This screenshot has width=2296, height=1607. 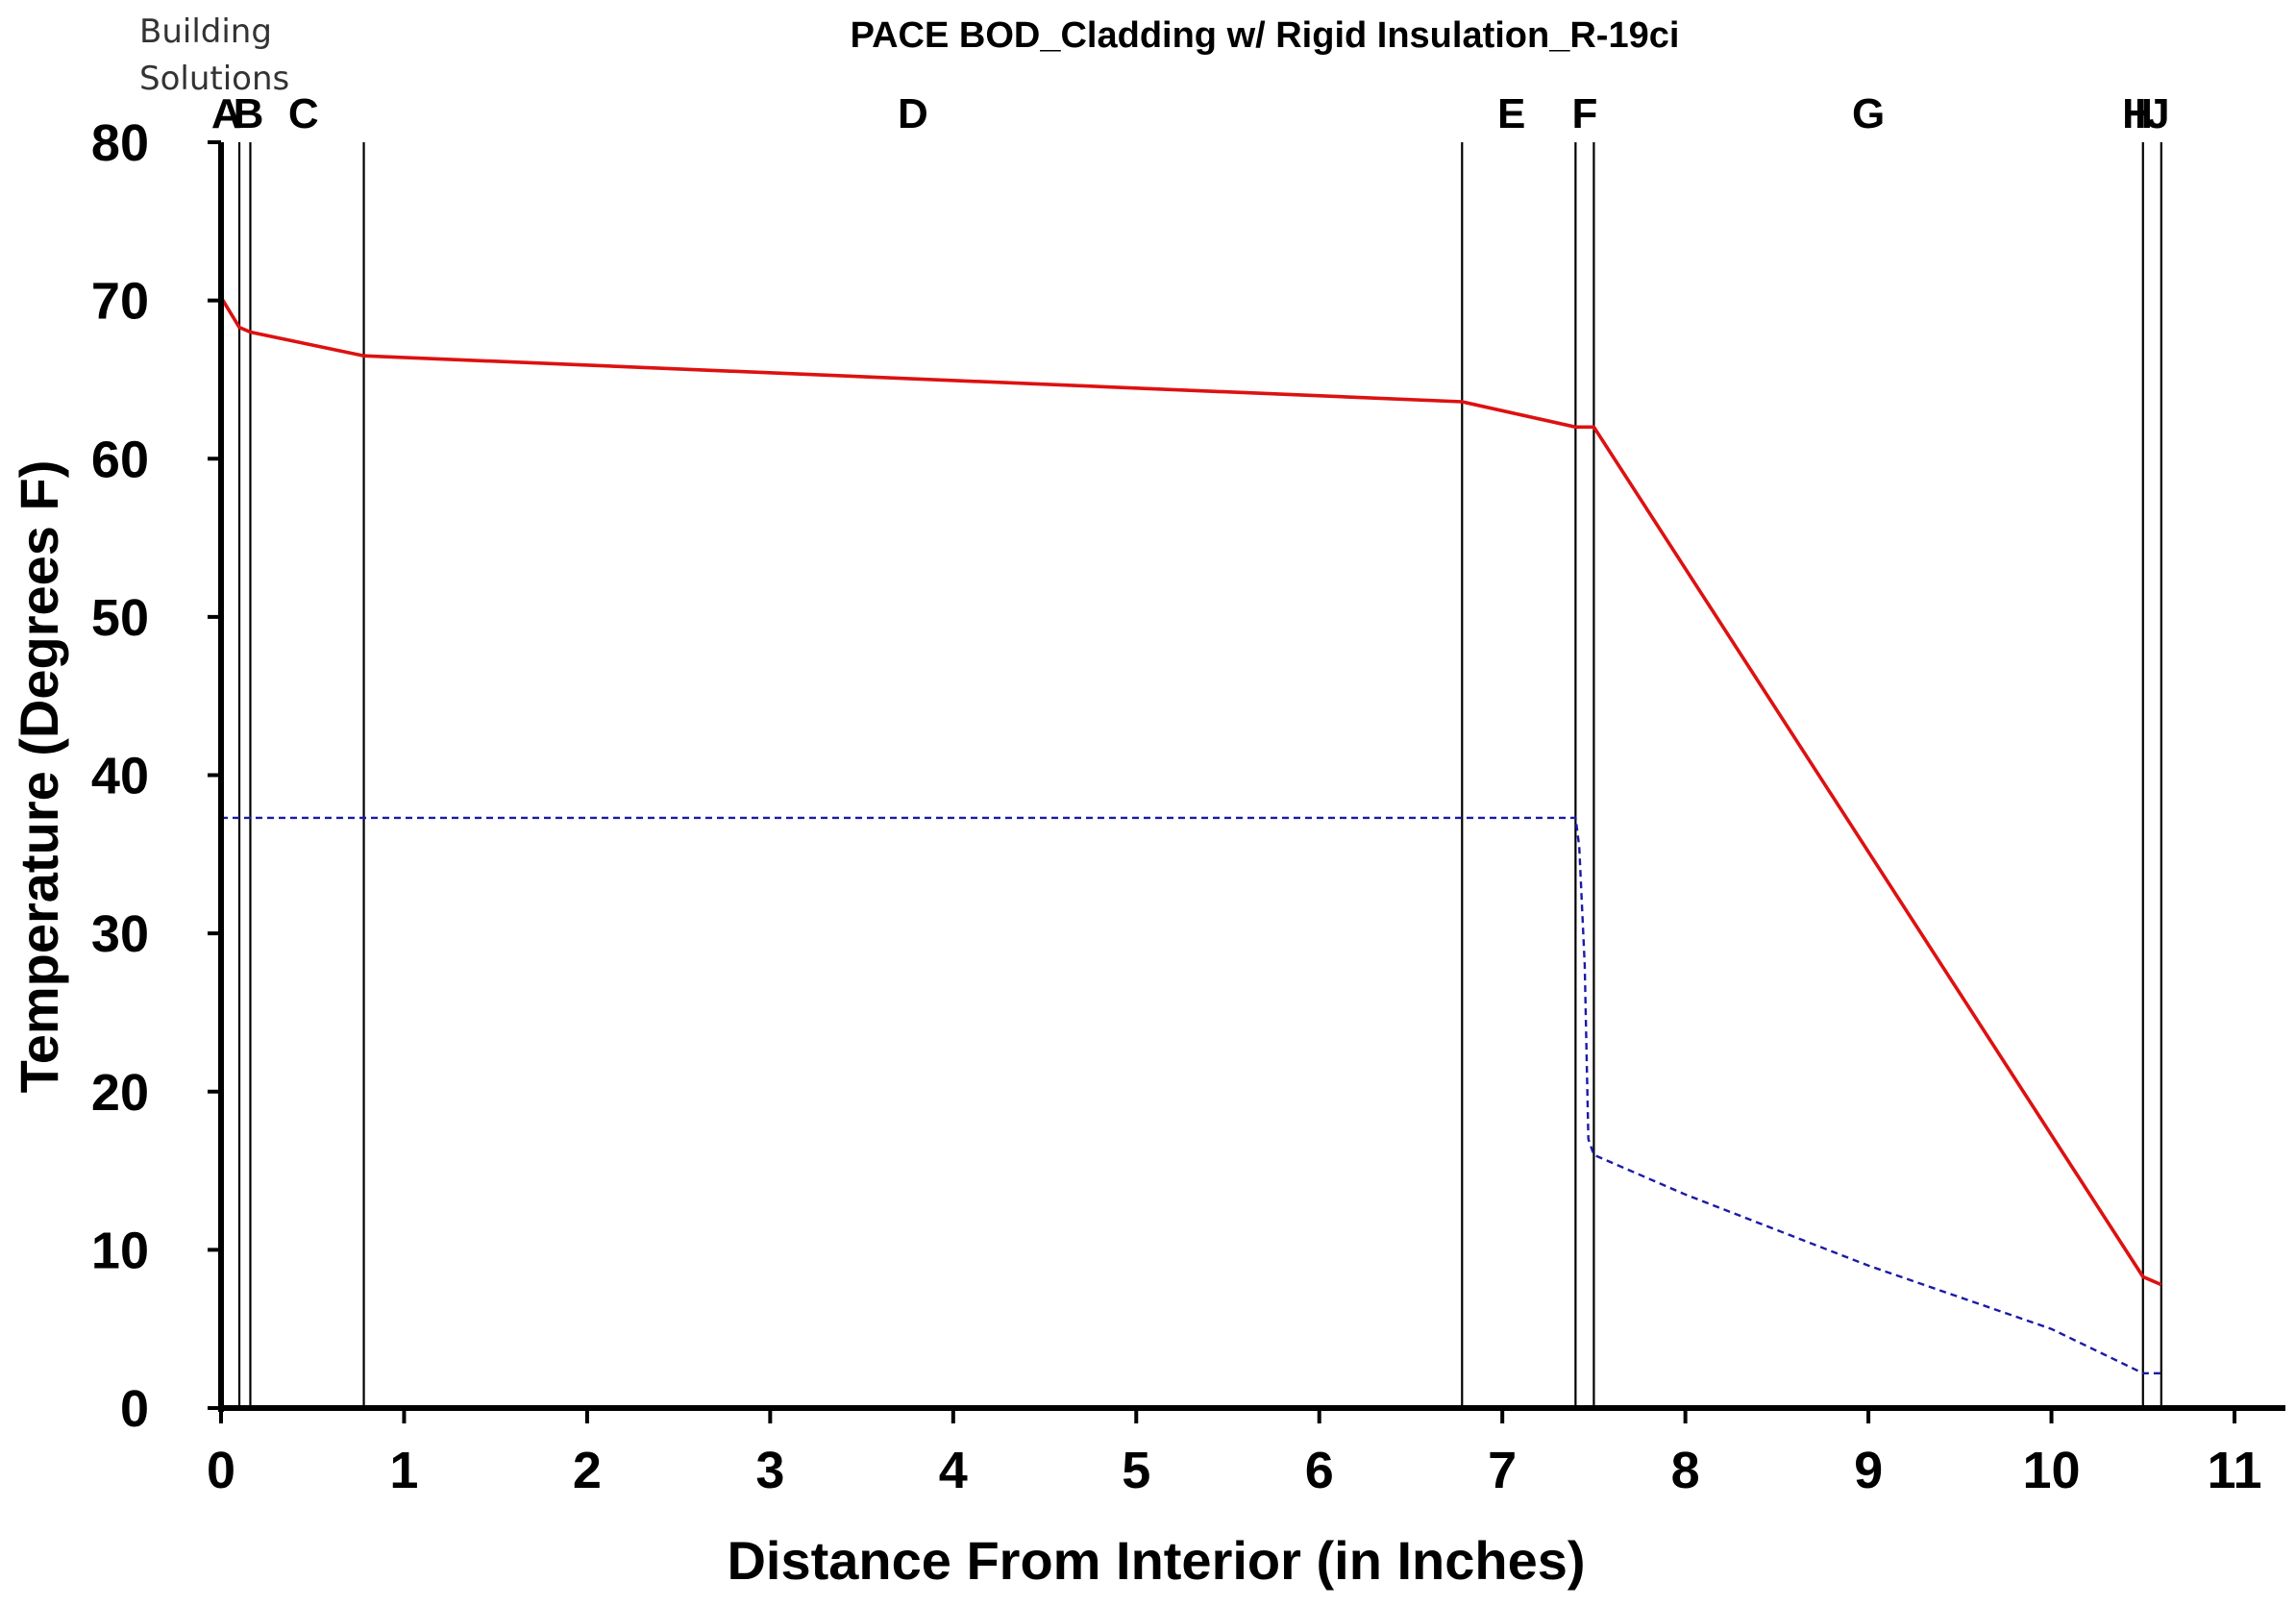 What do you see at coordinates (913, 113) in the screenshot?
I see `layer-label-d: D` at bounding box center [913, 113].